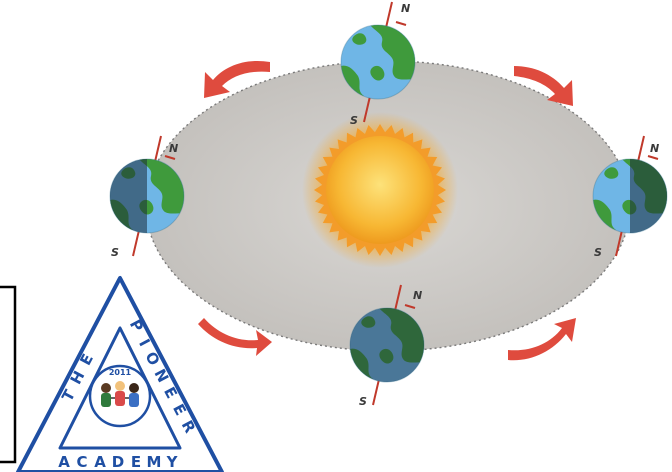 This screenshot has width=672, height=472. I want to click on arrow-top-right-icon, so click(543, 86).